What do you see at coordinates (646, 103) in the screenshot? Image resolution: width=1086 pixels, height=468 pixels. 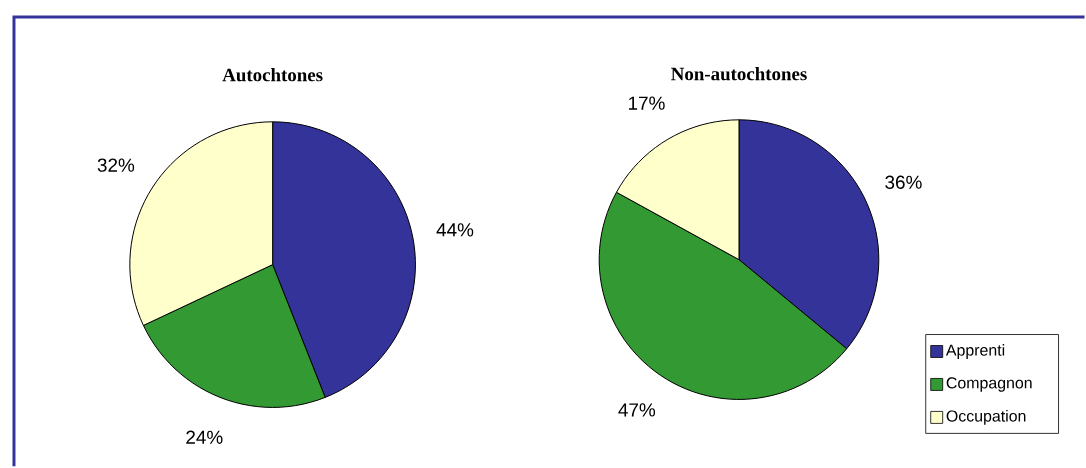 I see `data-label: 17%` at bounding box center [646, 103].